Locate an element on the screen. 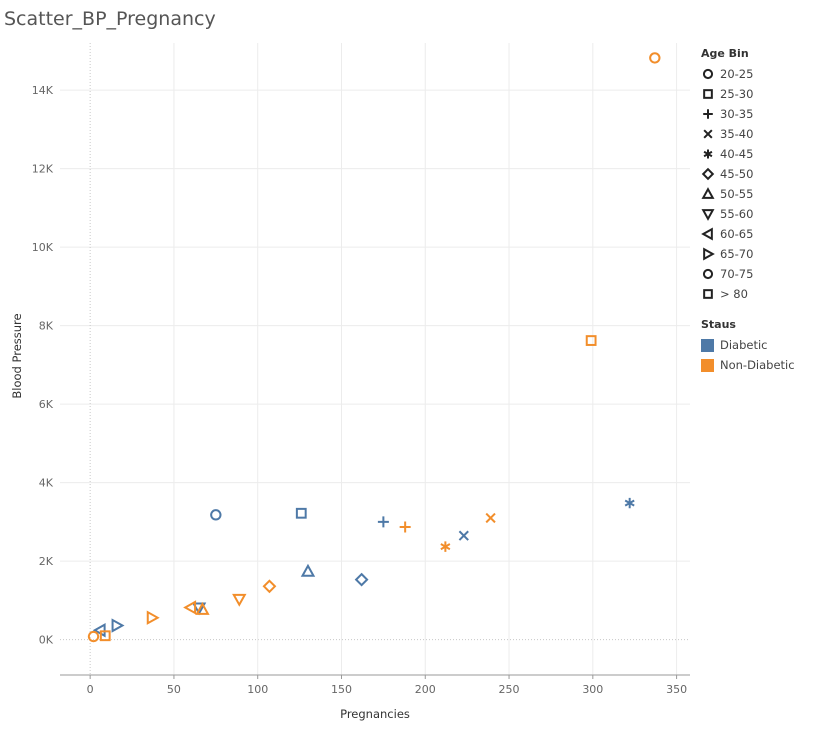 The width and height of the screenshot is (840, 729). shape-legend-title: Age Bin is located at coordinates (725, 53).